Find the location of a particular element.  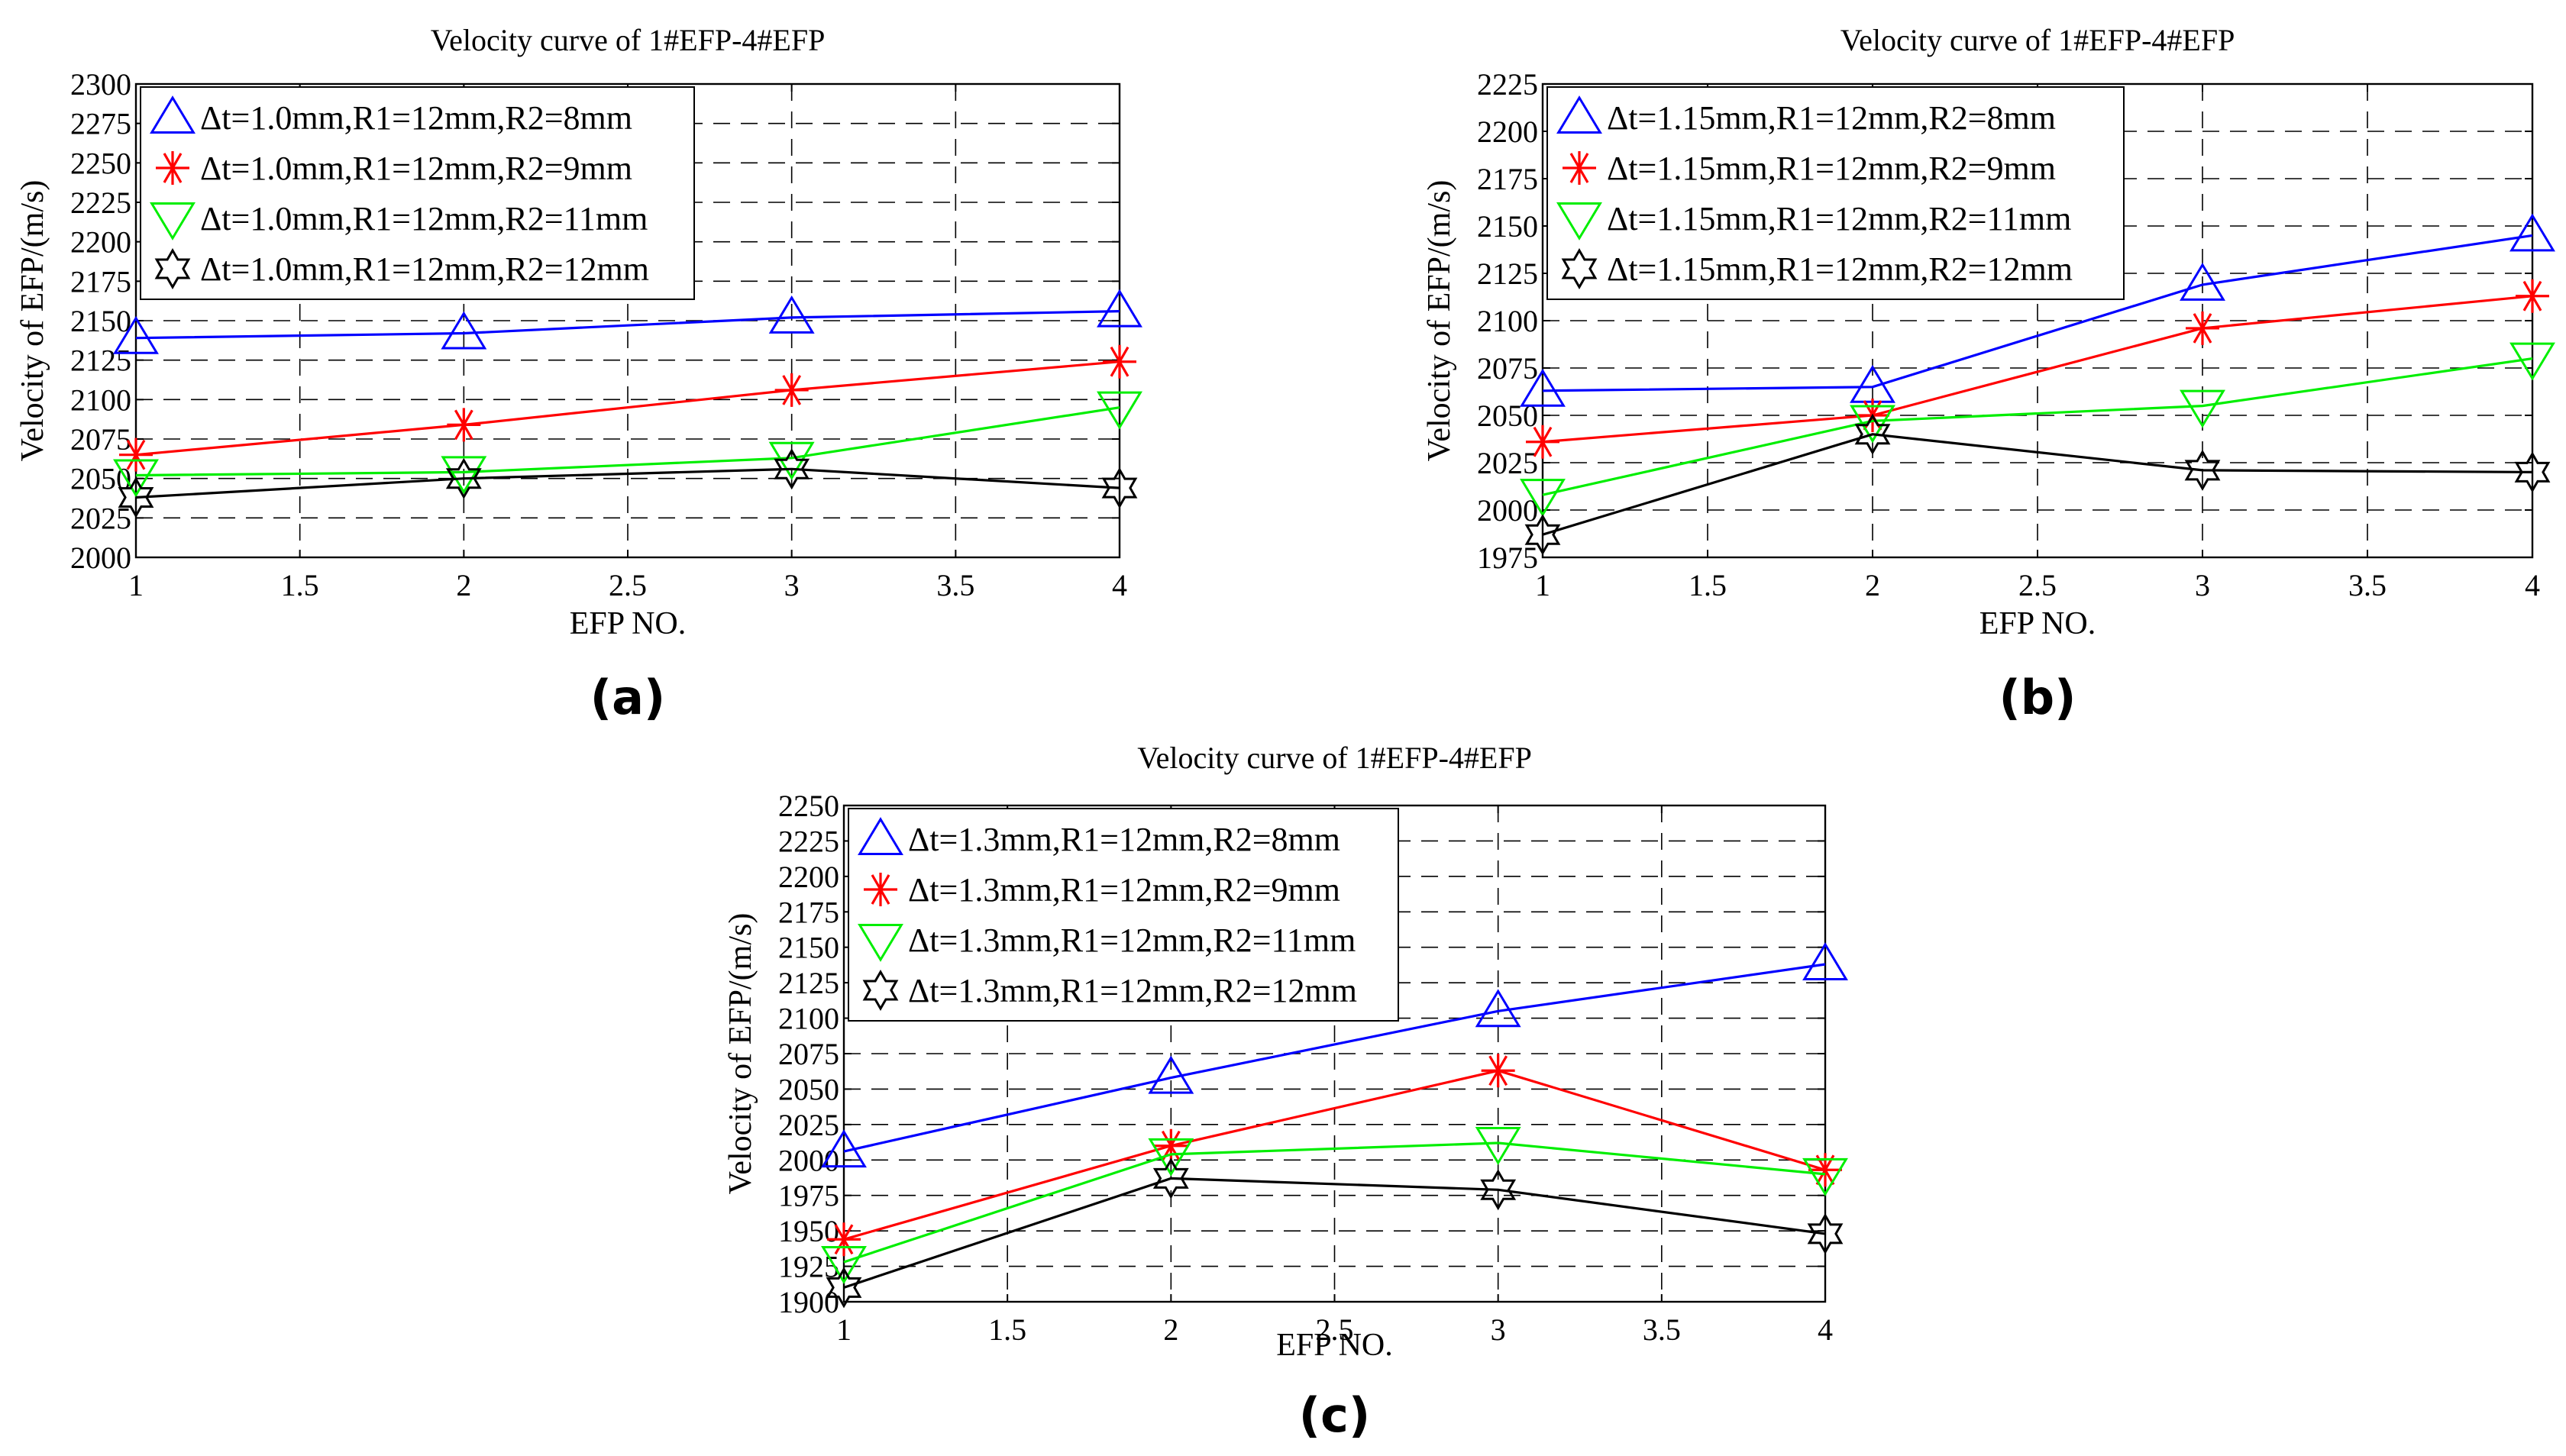

legend-label: Δt=1.0mm,R1=12mm,R2=8mm is located at coordinates (416, 118).